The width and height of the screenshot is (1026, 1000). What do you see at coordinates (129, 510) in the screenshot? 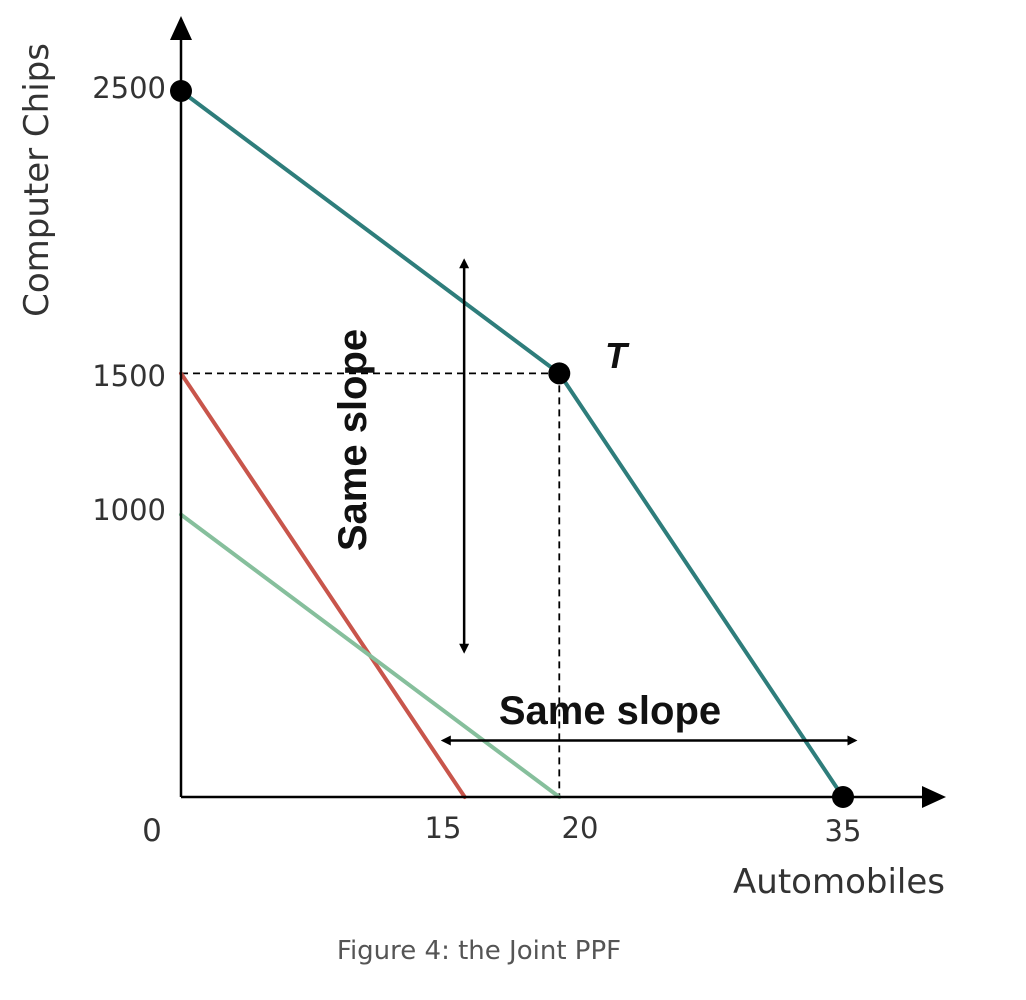
I see `y-tick-label-1000: 1000` at bounding box center [129, 510].